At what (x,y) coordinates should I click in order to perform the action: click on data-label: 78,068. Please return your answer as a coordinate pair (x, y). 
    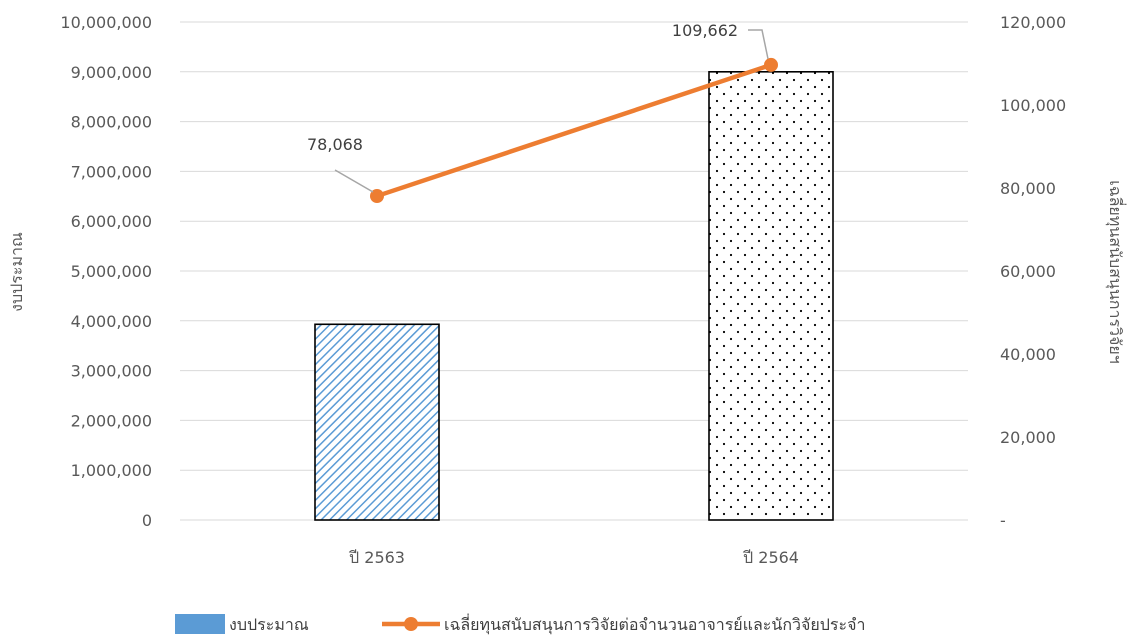
    Looking at the image, I should click on (335, 144).